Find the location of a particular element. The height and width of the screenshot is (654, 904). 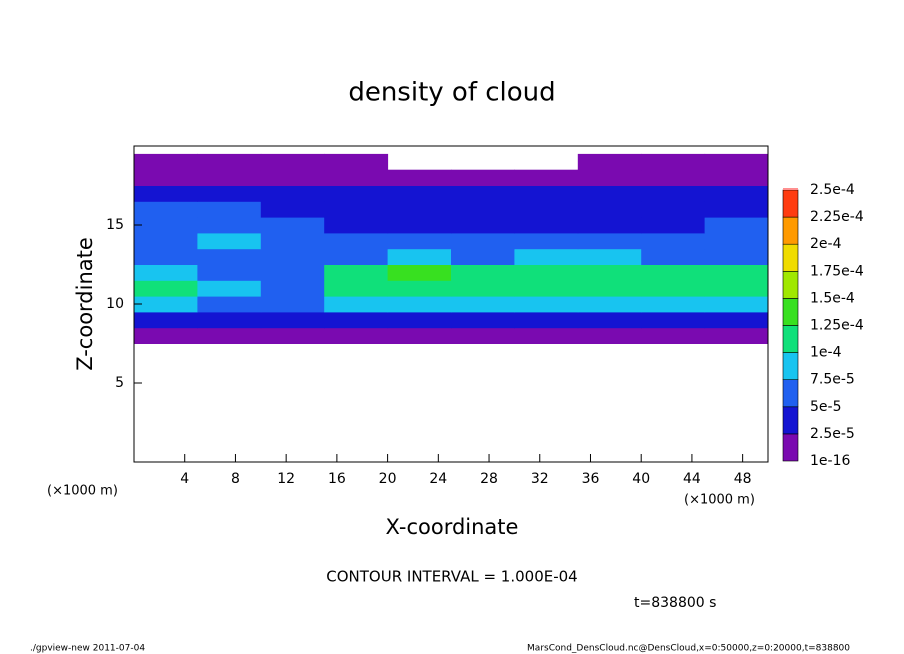

x-tick-label: 40 is located at coordinates (641, 479).